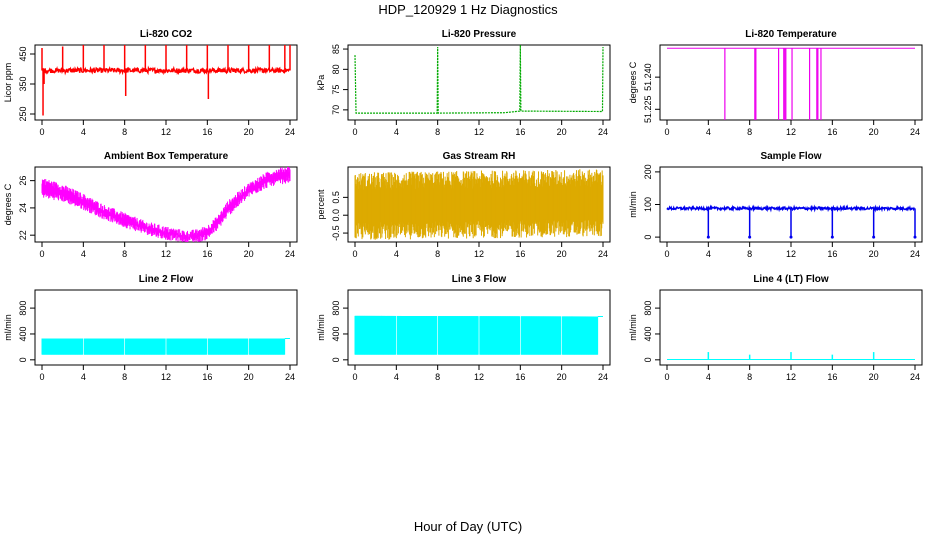 Image resolution: width=936 pixels, height=540 pixels. What do you see at coordinates (648, 171) in the screenshot?
I see `y-tick-label: 200` at bounding box center [648, 171].